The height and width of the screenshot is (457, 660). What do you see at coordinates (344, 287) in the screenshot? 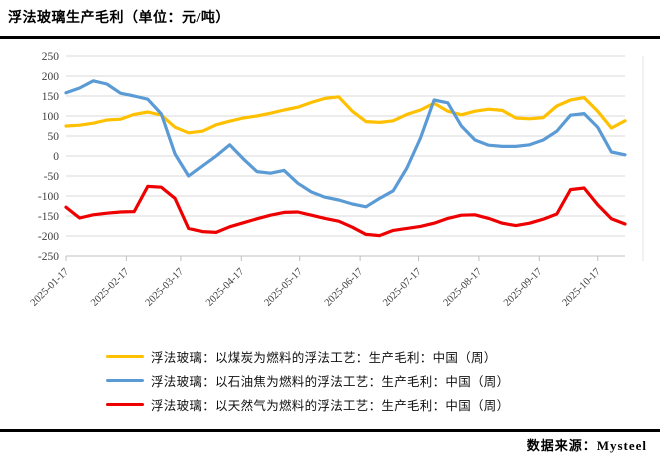
I see `x-tick-label: 2025-06-17` at bounding box center [344, 287].